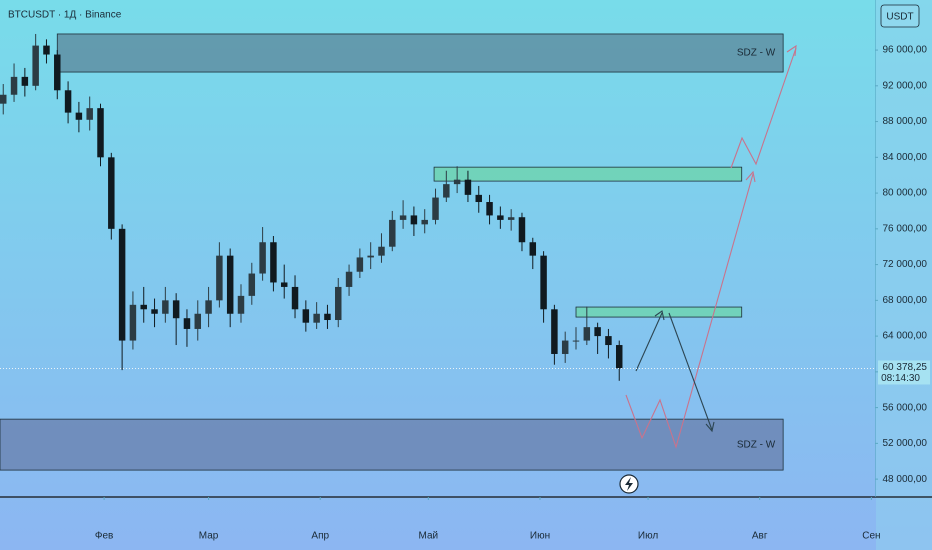 The width and height of the screenshot is (932, 550). I want to click on y-tick-label: 64 000,00, so click(905, 336).